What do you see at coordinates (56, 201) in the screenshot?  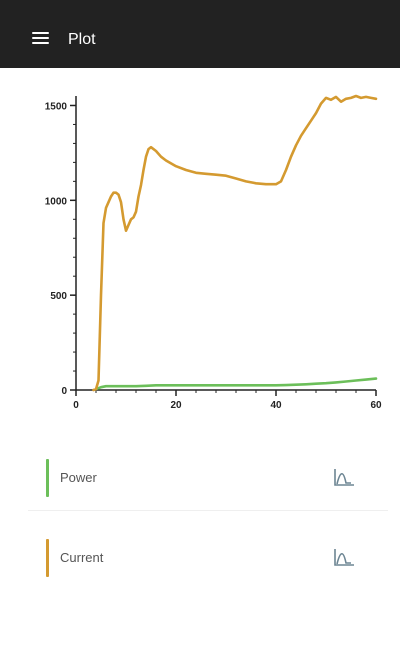 I see `y-tick-label: 1000` at bounding box center [56, 201].